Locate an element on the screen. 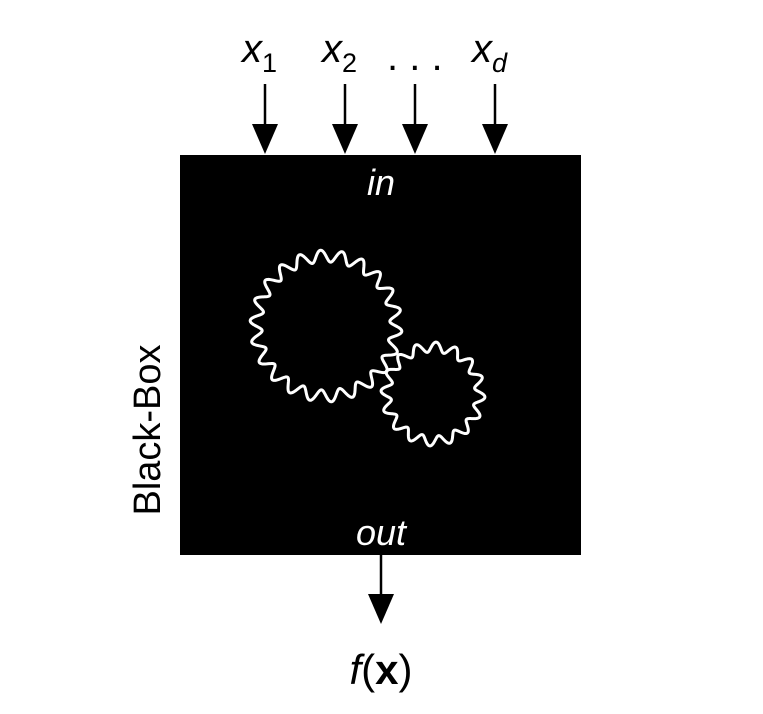  input-label-xd: xd is located at coordinates (489, 52).